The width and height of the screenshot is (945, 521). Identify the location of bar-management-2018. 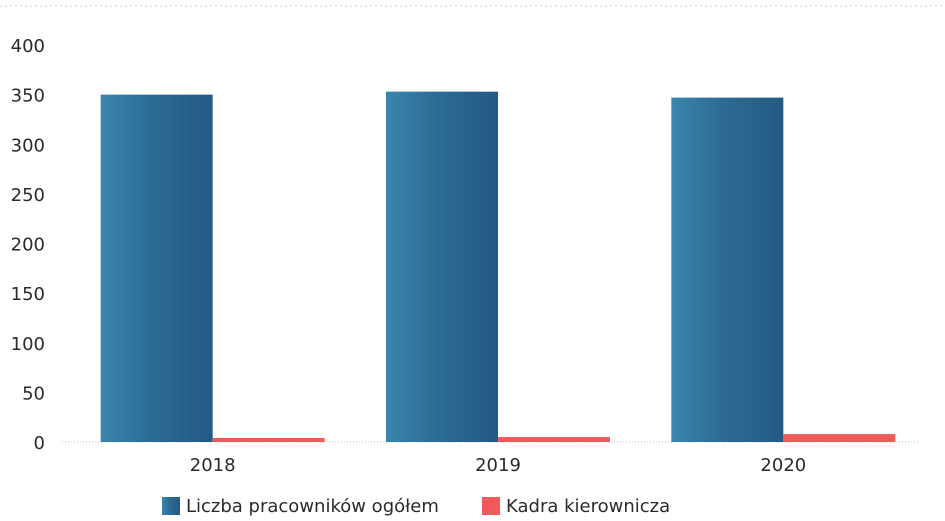
(268, 440).